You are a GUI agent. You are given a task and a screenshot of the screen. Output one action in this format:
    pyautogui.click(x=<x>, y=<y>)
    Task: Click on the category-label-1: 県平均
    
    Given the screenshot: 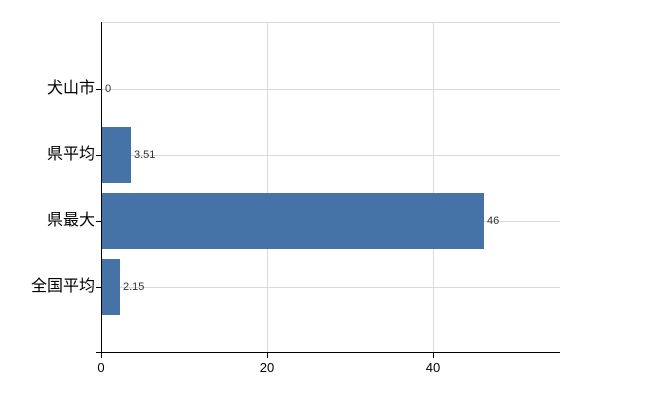 What is the action you would take?
    pyautogui.click(x=70, y=154)
    